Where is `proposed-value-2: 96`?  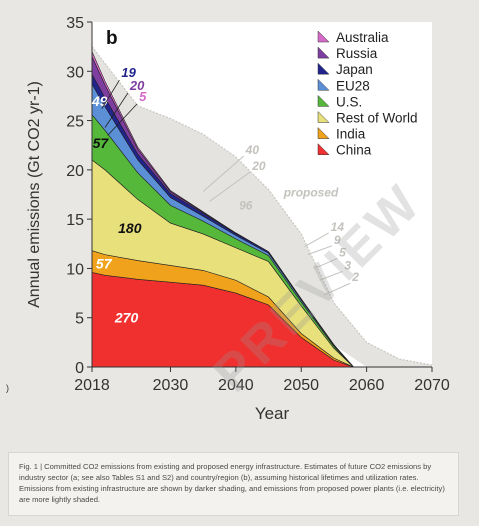 proposed-value-2: 96 is located at coordinates (246, 205).